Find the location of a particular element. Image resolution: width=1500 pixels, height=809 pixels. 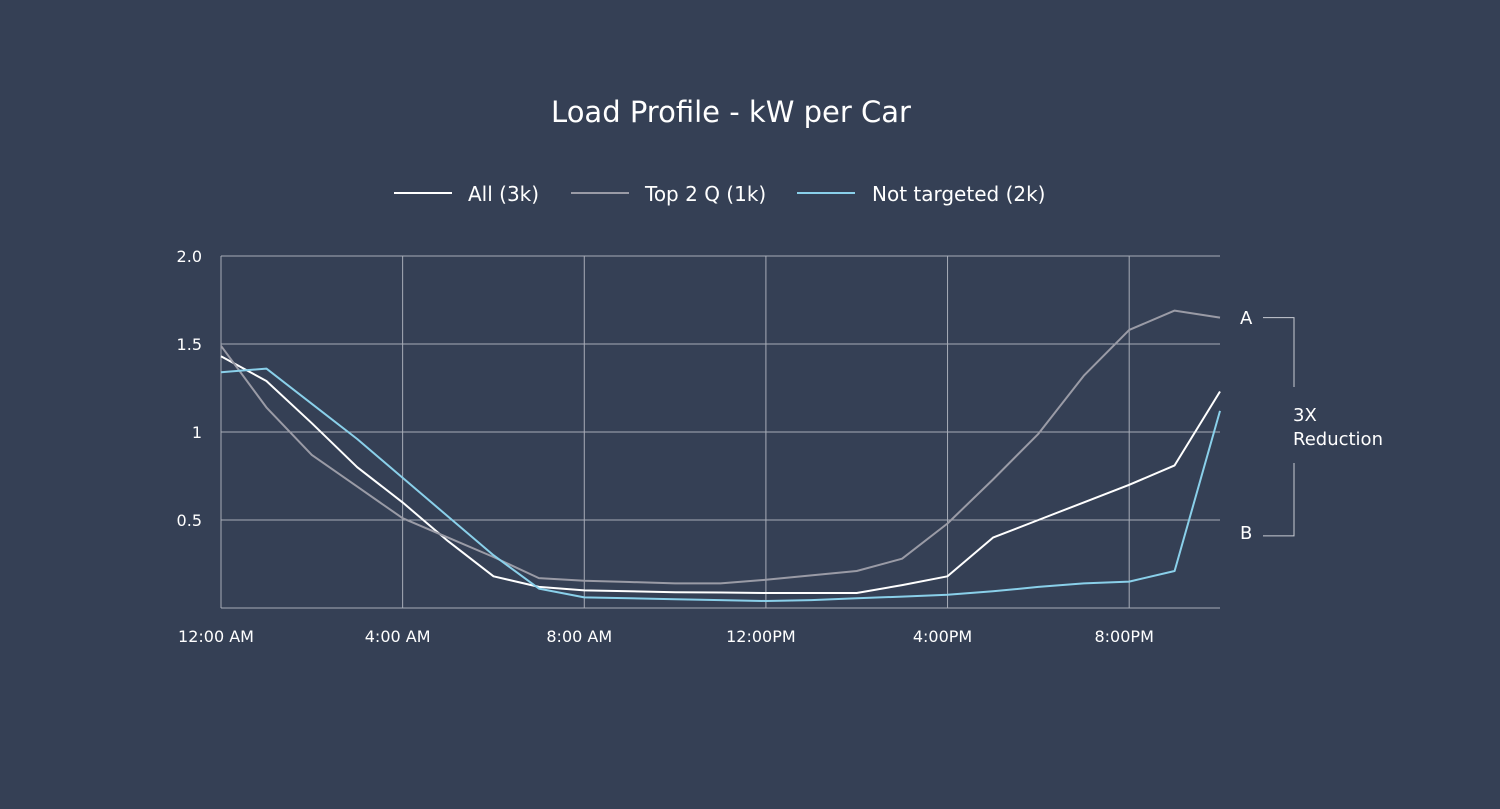

x-tick-label: 12:00PM is located at coordinates (761, 636).